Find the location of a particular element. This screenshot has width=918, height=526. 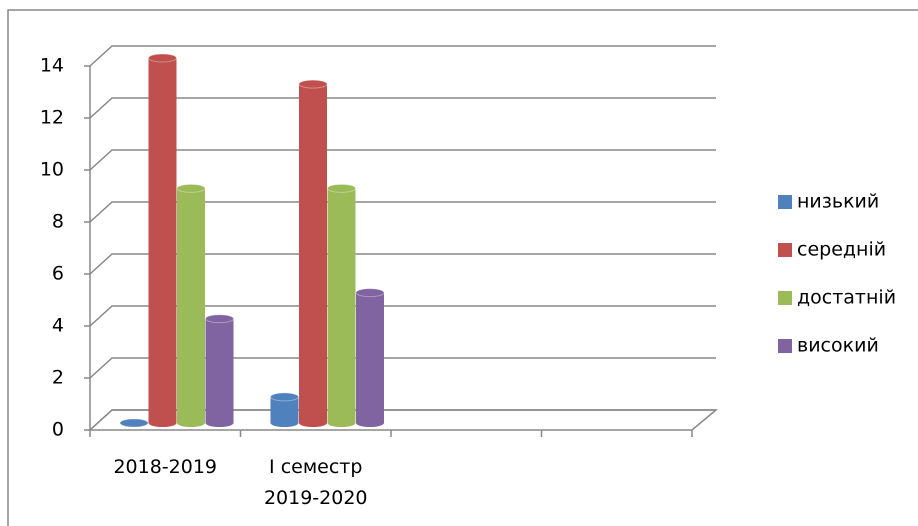

x-tick-label: I семестр 2019-2020 is located at coordinates (315, 482).